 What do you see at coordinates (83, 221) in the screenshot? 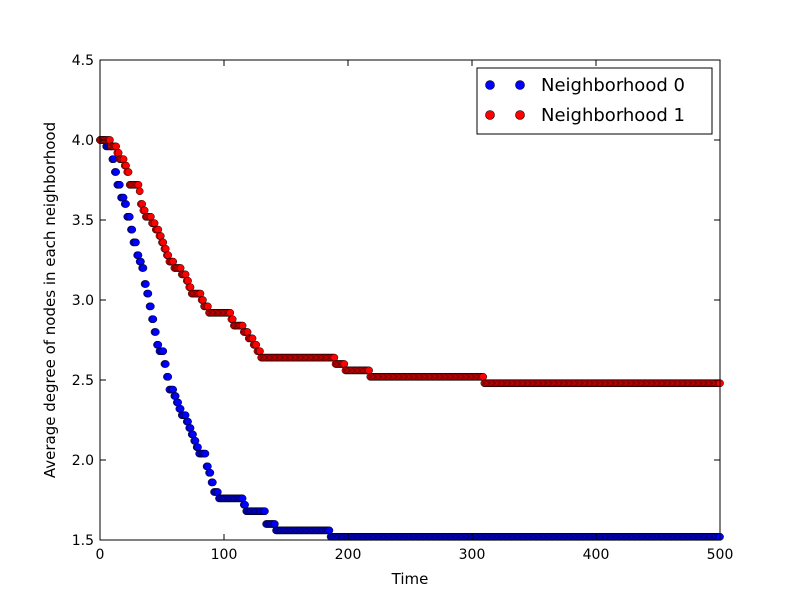
I see `y-tick-label: 3.5` at bounding box center [83, 221].